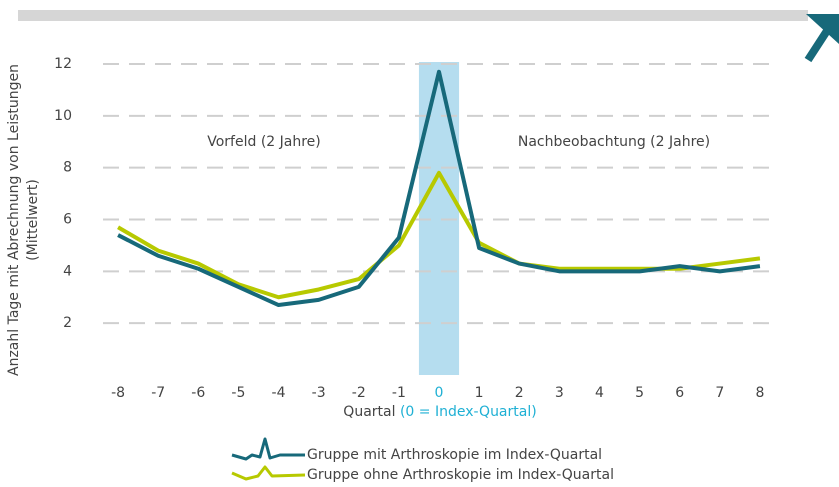 The width and height of the screenshot is (839, 487). I want to click on x-tick-label: 8, so click(759, 393).